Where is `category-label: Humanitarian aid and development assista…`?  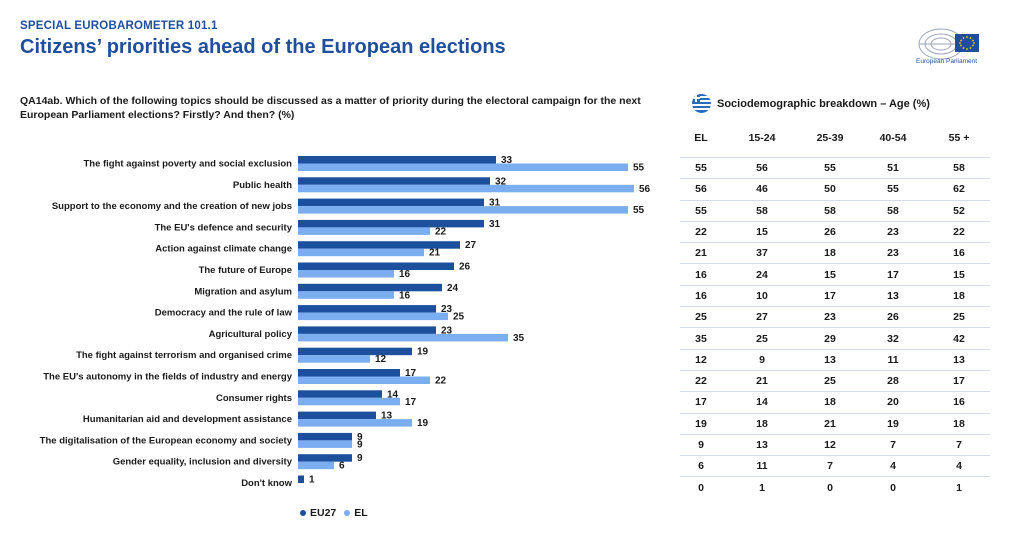 category-label: Humanitarian aid and development assista… is located at coordinates (187, 419).